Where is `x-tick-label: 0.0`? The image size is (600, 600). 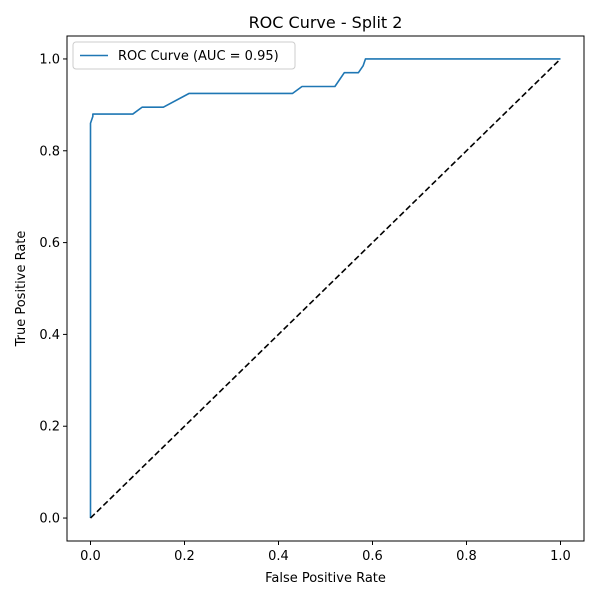 x-tick-label: 0.0 is located at coordinates (90, 556).